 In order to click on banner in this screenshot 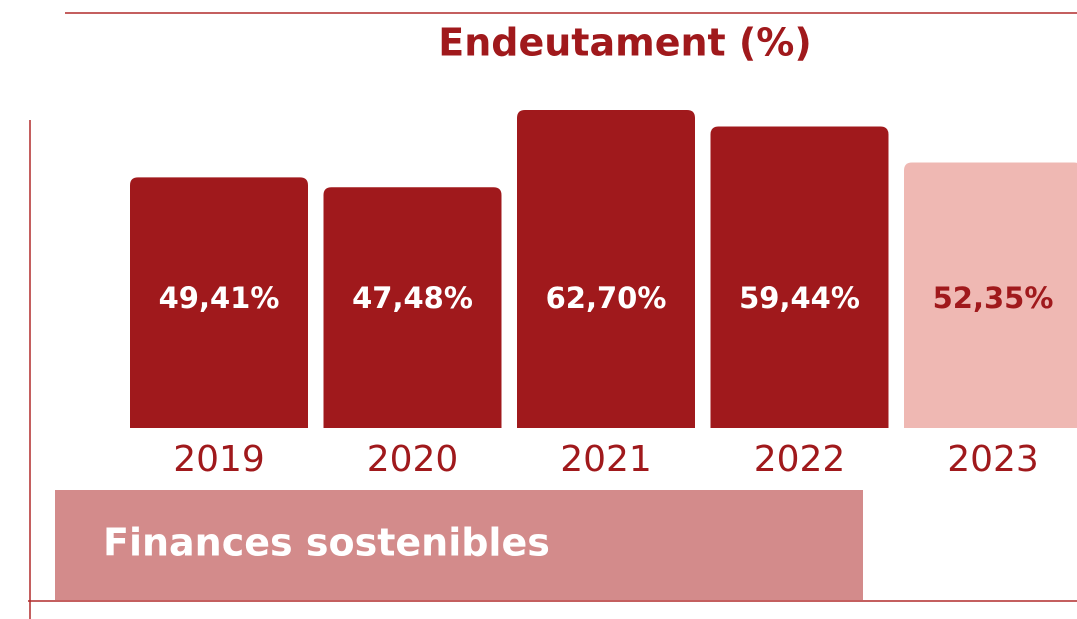, I will do `click(459, 545)`.